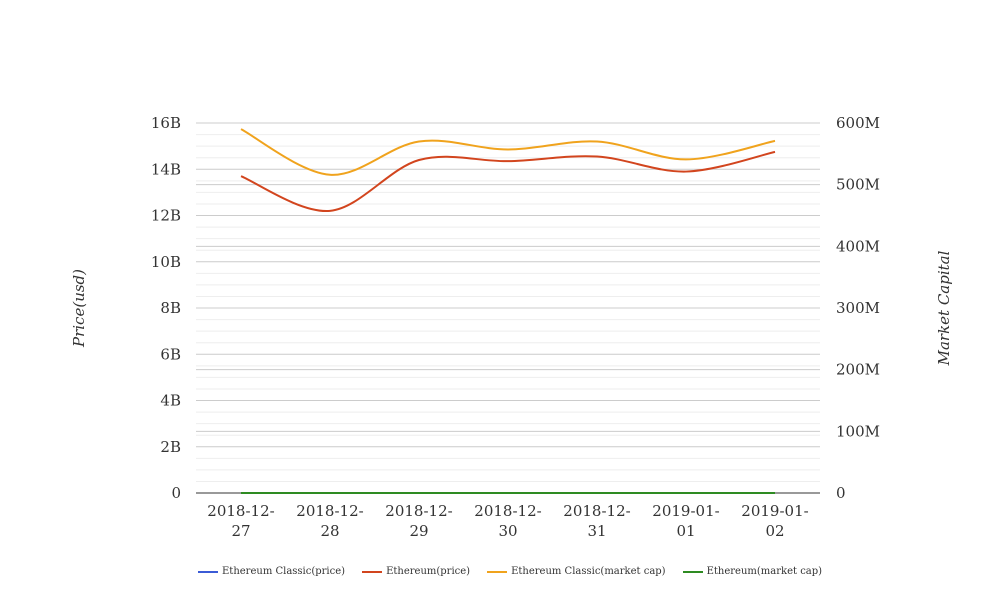 The image size is (1008, 616). What do you see at coordinates (170, 354) in the screenshot?
I see `left-tick-label: 6B` at bounding box center [170, 354].